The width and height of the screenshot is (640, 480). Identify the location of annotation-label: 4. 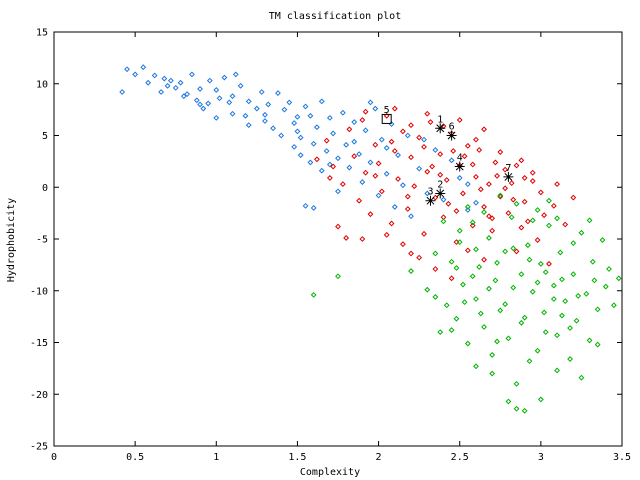
(460, 158).